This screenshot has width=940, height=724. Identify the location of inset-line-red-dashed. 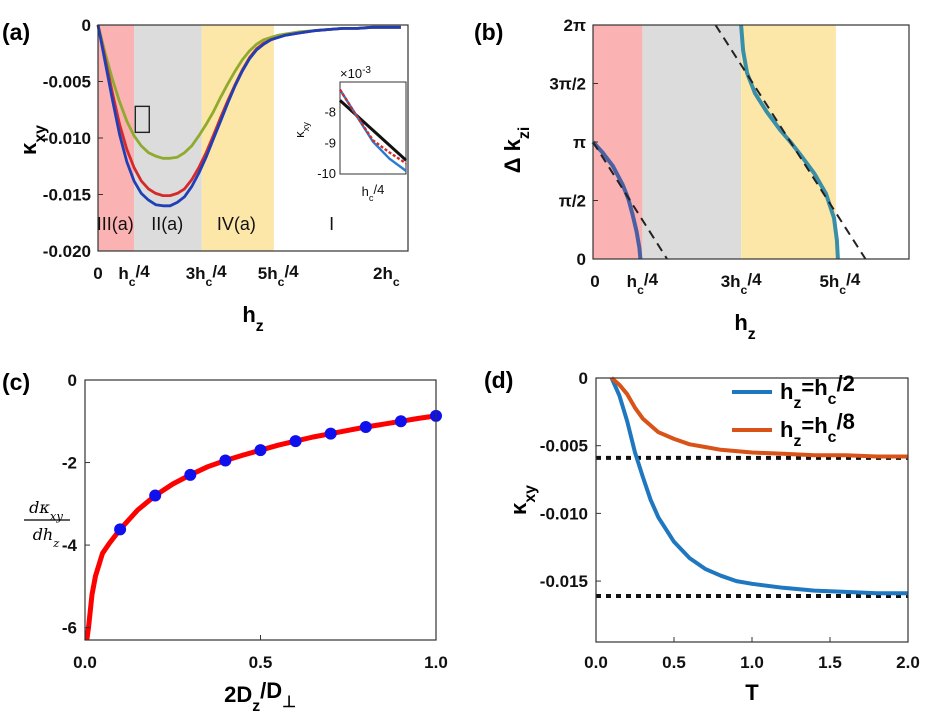
(372, 127).